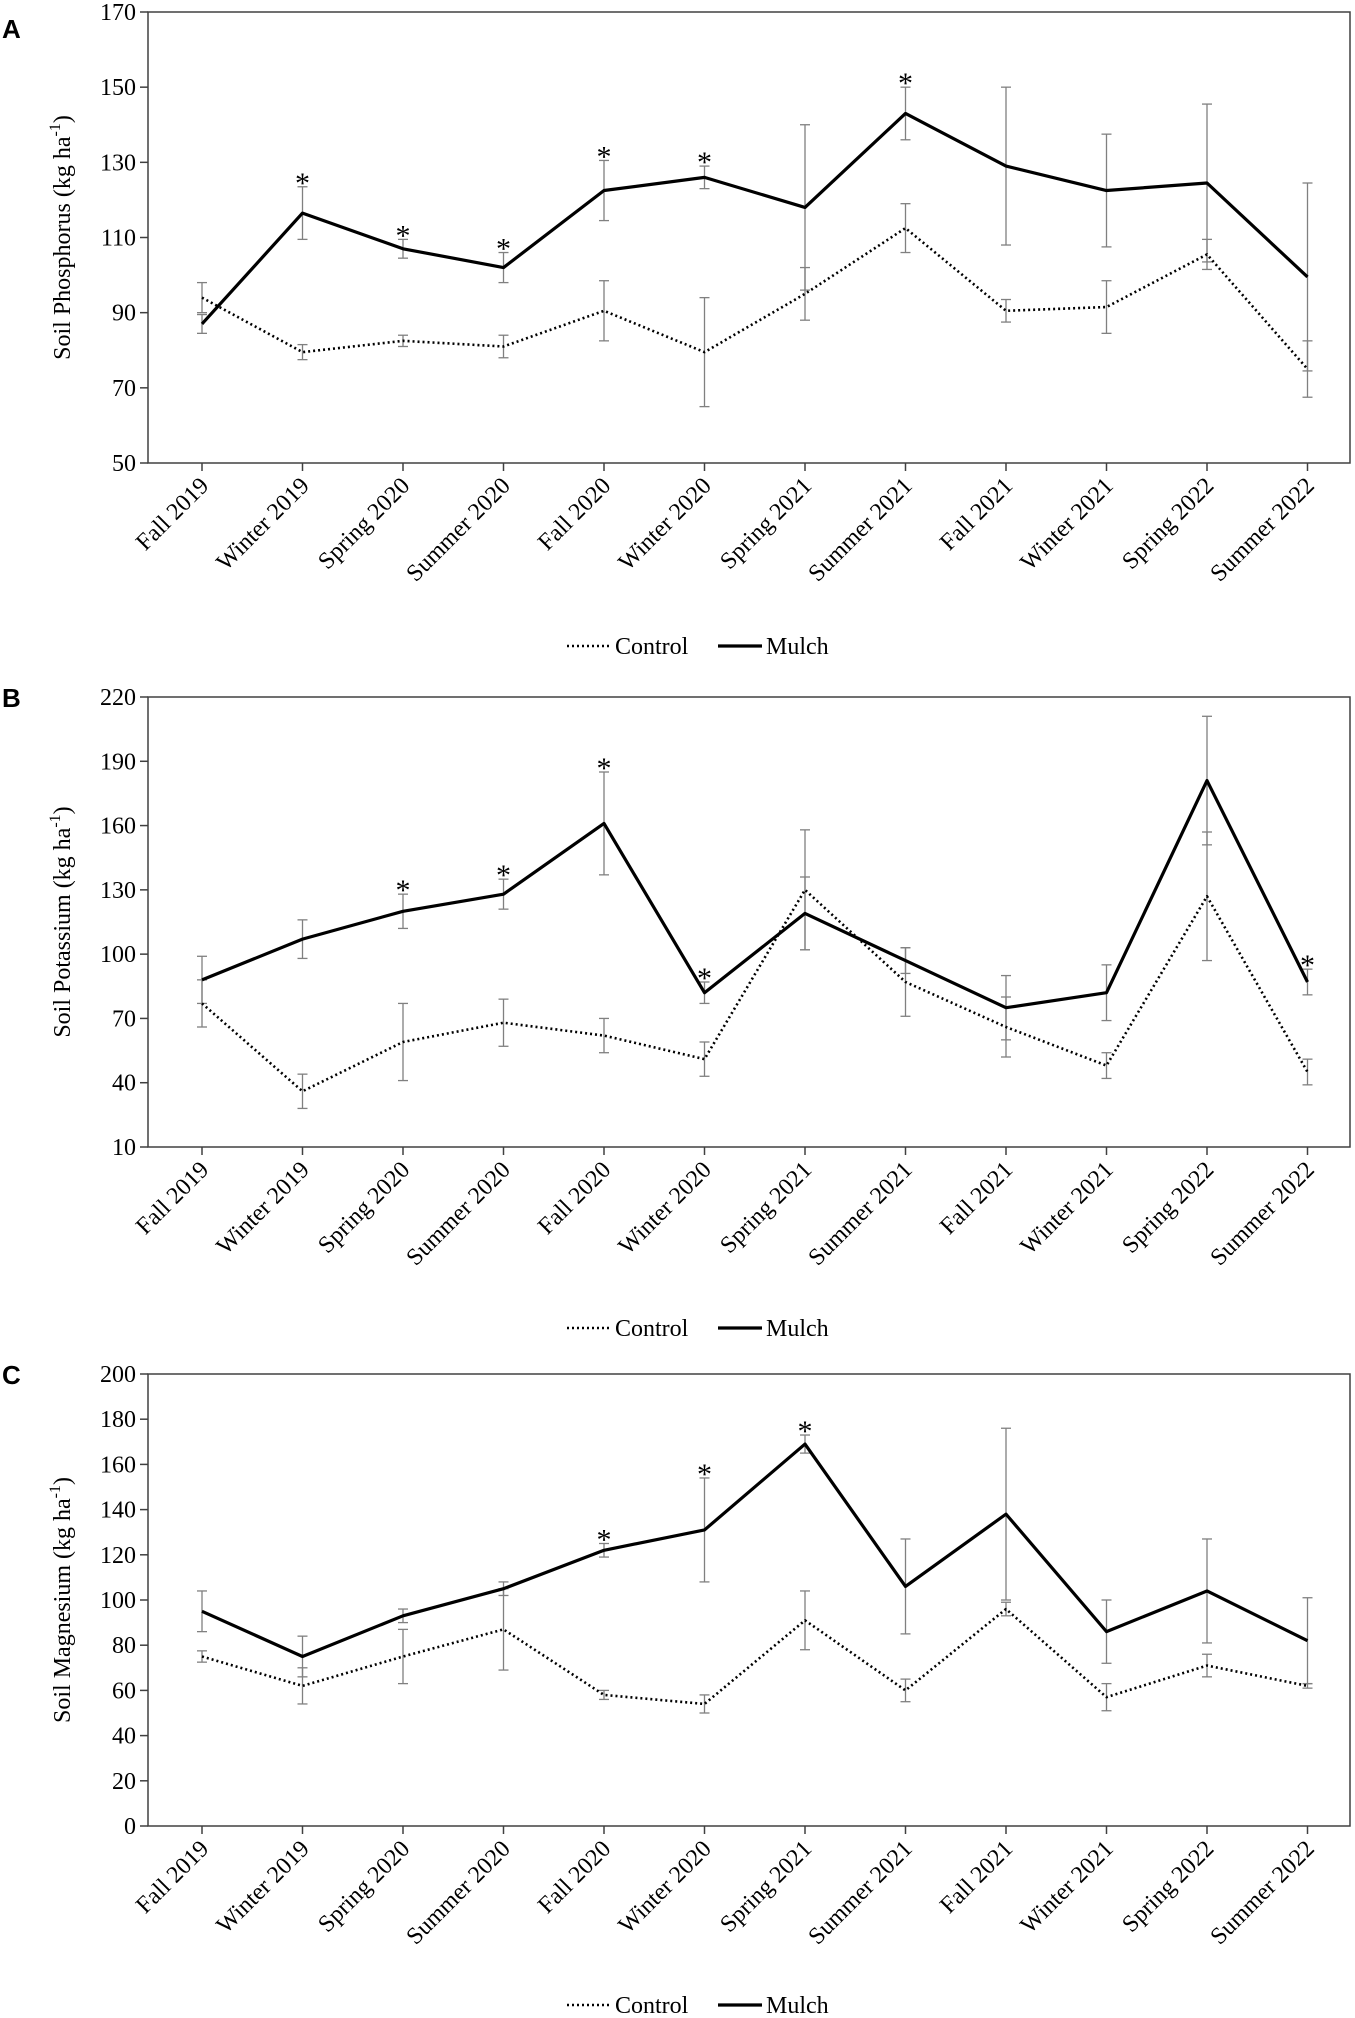 Image resolution: width=1355 pixels, height=2018 pixels. Describe the element at coordinates (118, 698) in the screenshot. I see `y-tick-label: 220` at that location.